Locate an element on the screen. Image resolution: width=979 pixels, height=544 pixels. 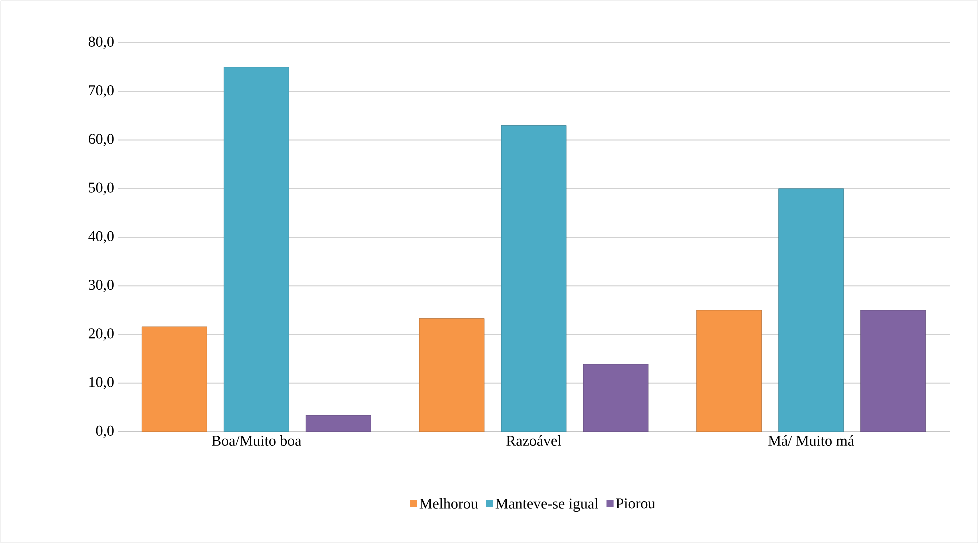
legend-label: Manteve-se igual is located at coordinates (547, 505).